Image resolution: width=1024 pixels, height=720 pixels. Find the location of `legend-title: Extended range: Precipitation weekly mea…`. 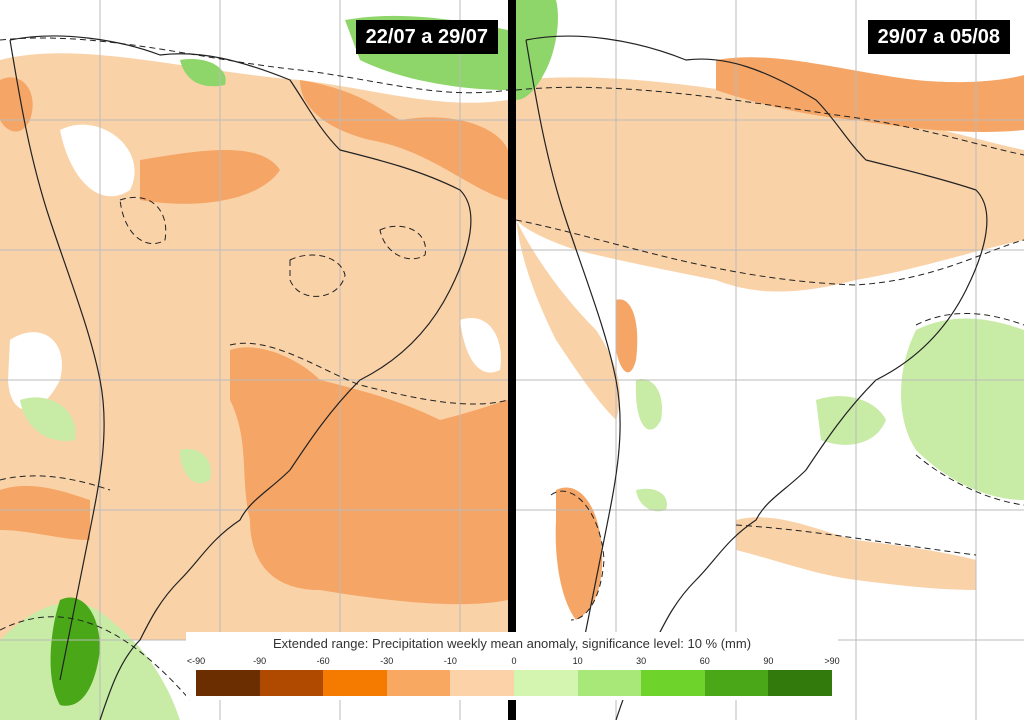

legend-title: Extended range: Precipitation weekly mea… is located at coordinates (512, 643).